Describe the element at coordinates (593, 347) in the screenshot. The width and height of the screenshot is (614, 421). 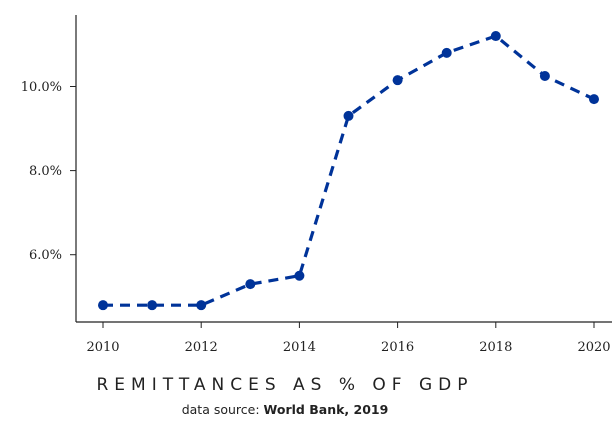
I see `x-tick-label: 2020` at that location.